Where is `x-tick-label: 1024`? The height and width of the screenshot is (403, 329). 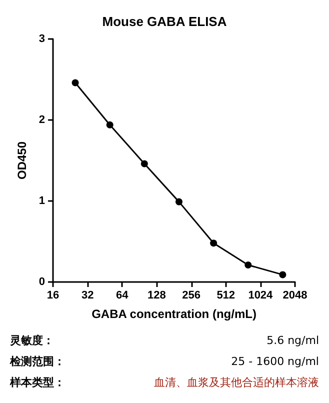 x-tick-label: 1024 is located at coordinates (261, 296).